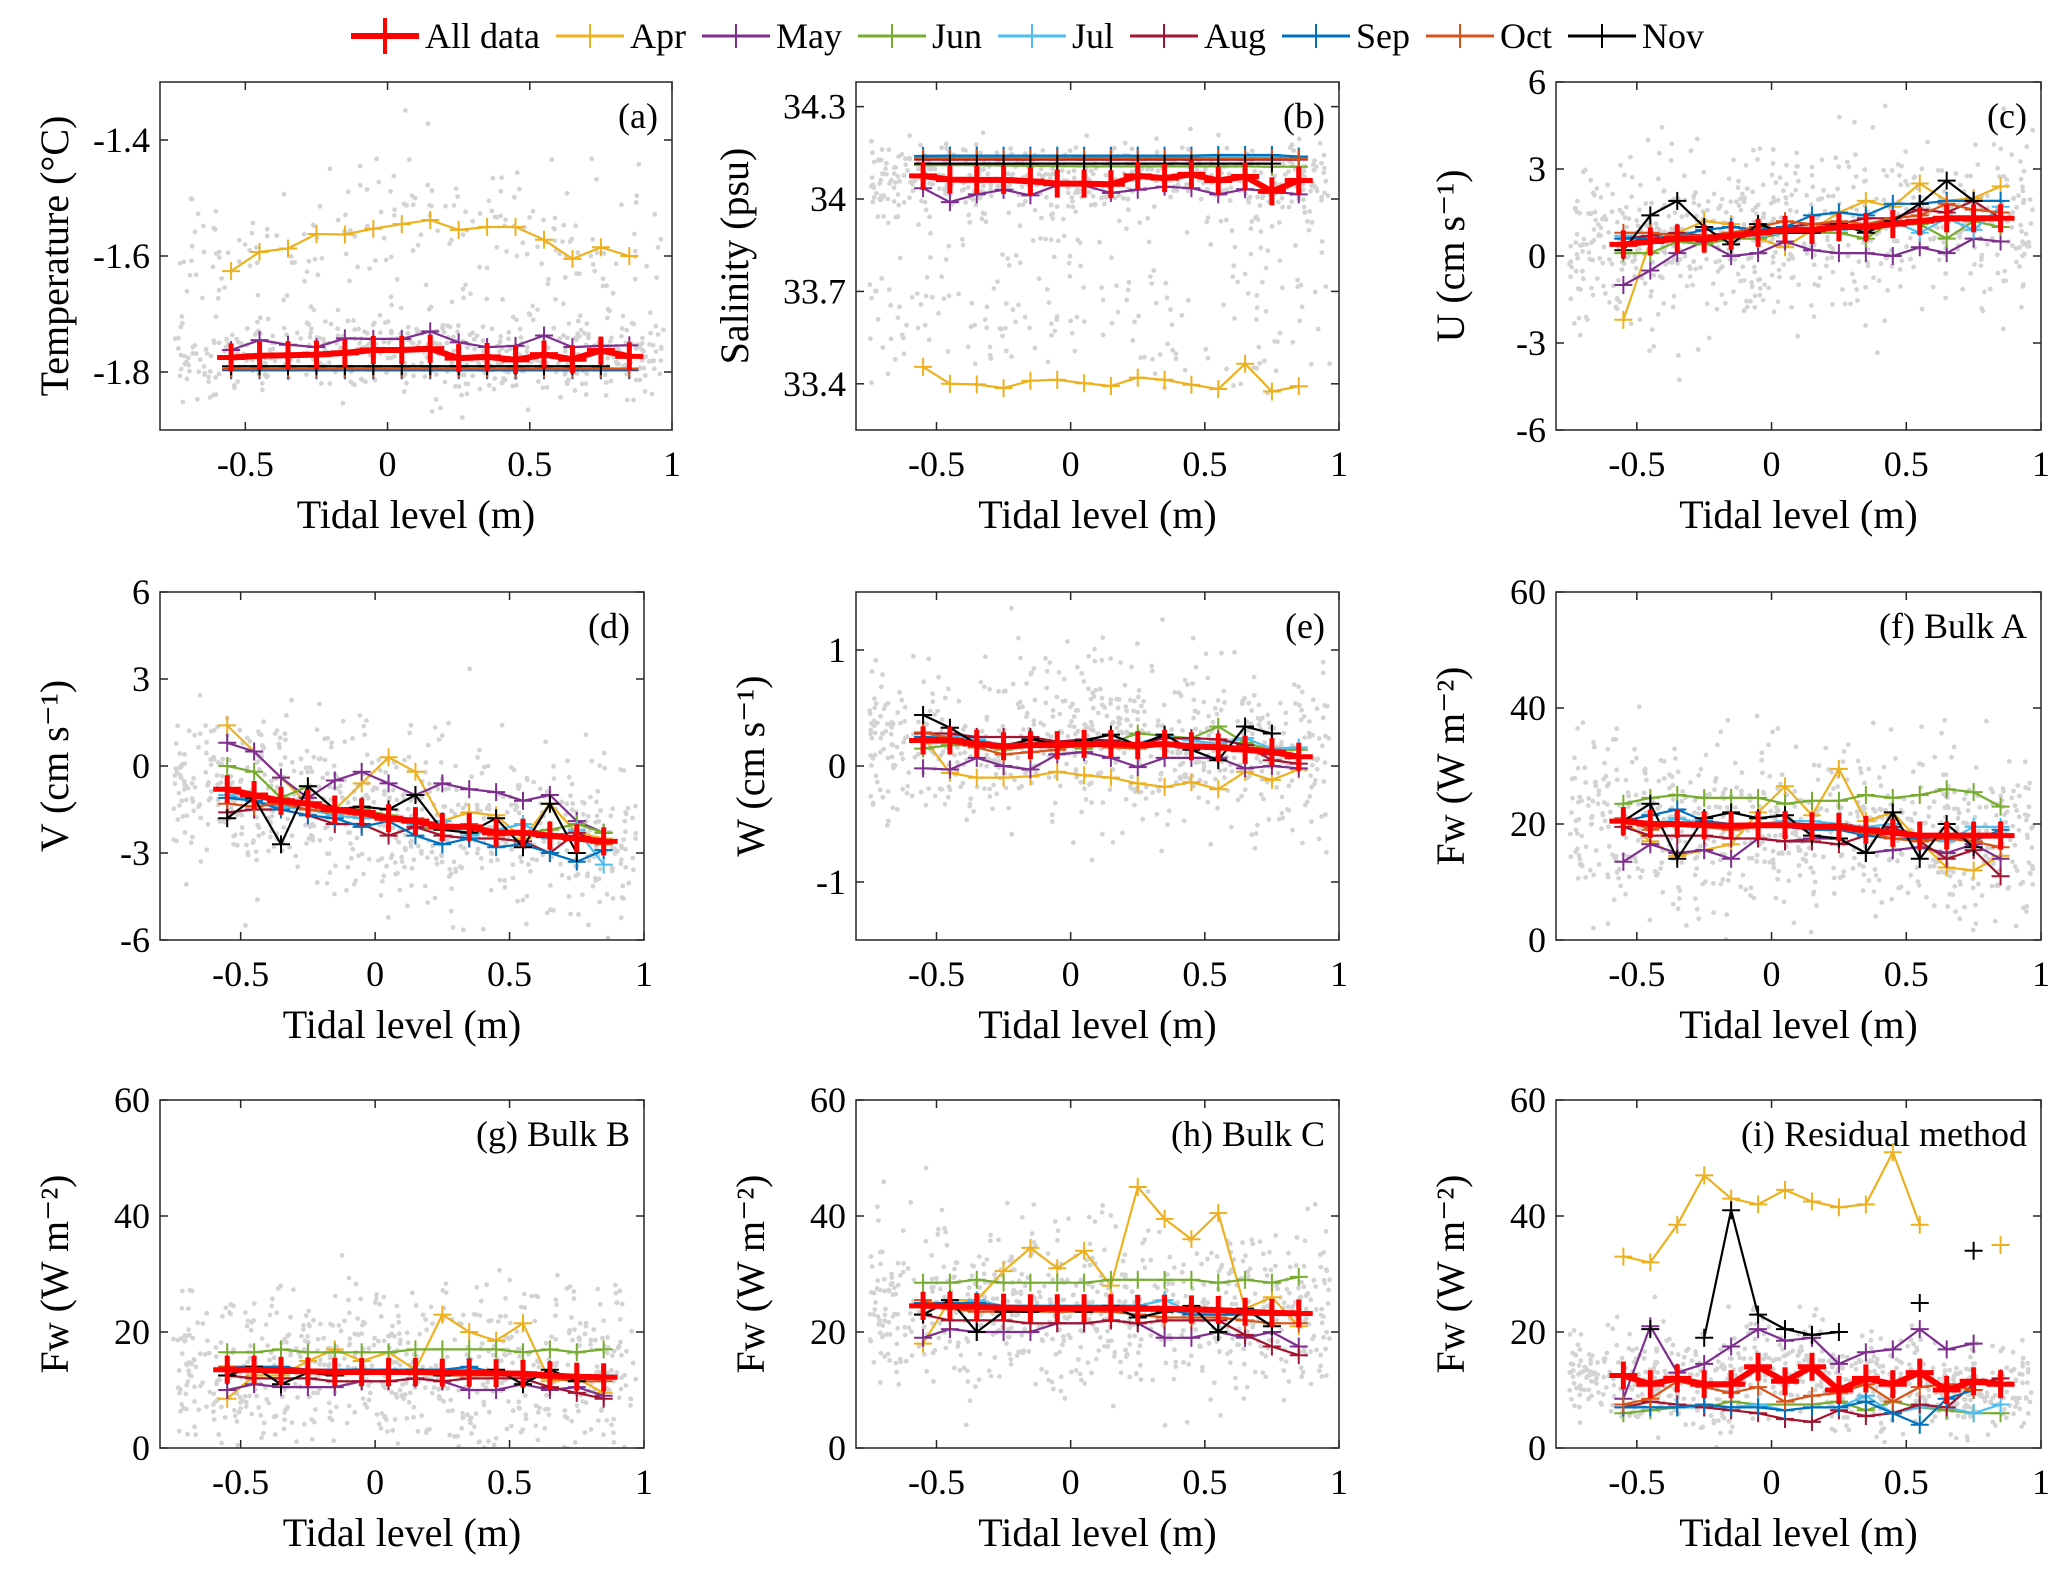  Describe the element at coordinates (771, 36) in the screenshot. I see `legend-item: May` at that location.